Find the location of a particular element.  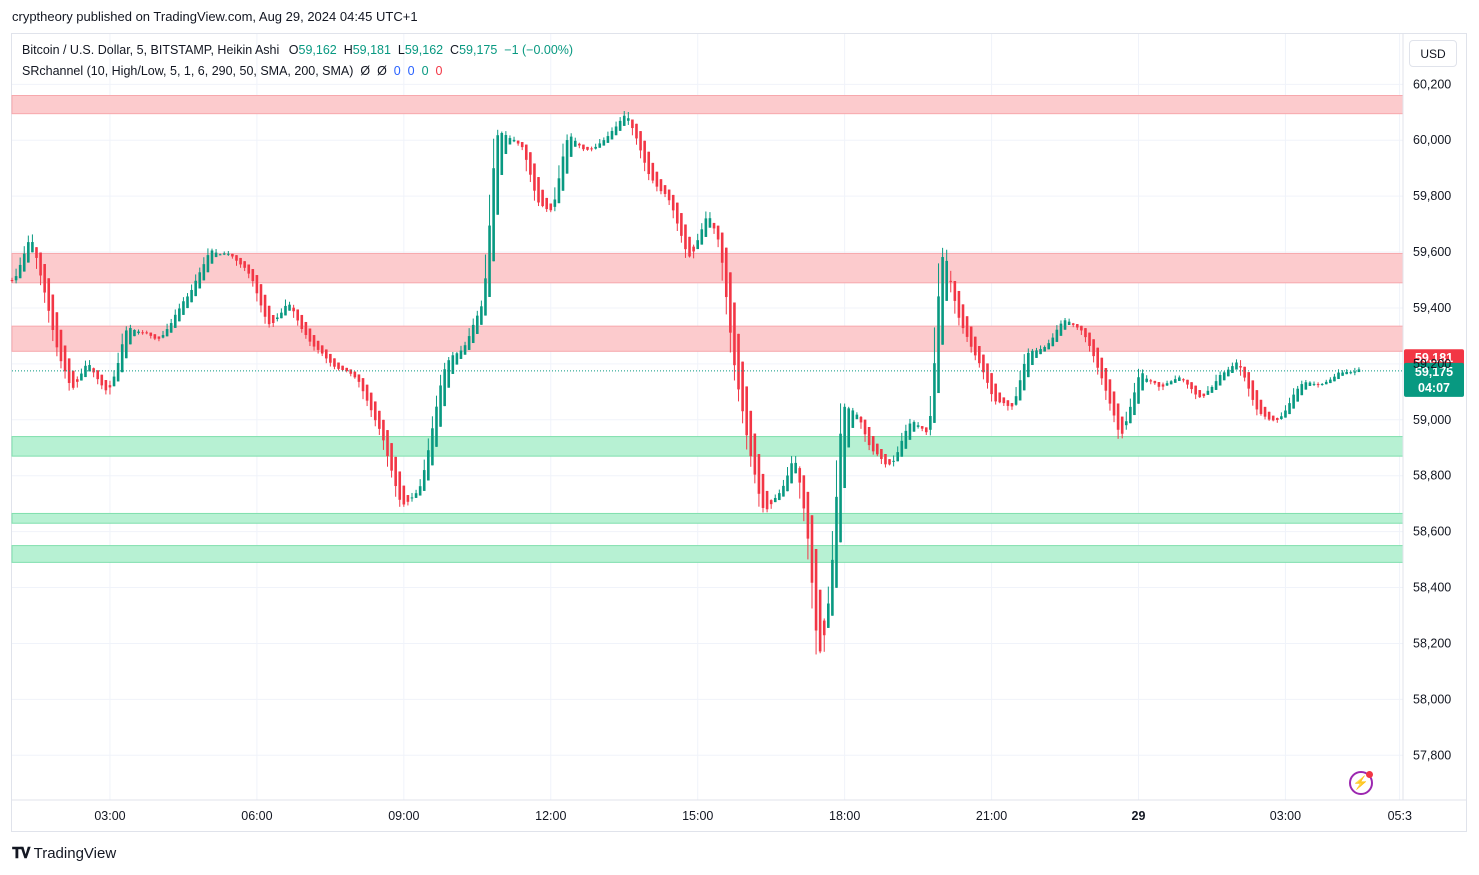

x-tick-label: 03:00 is located at coordinates (1285, 816).